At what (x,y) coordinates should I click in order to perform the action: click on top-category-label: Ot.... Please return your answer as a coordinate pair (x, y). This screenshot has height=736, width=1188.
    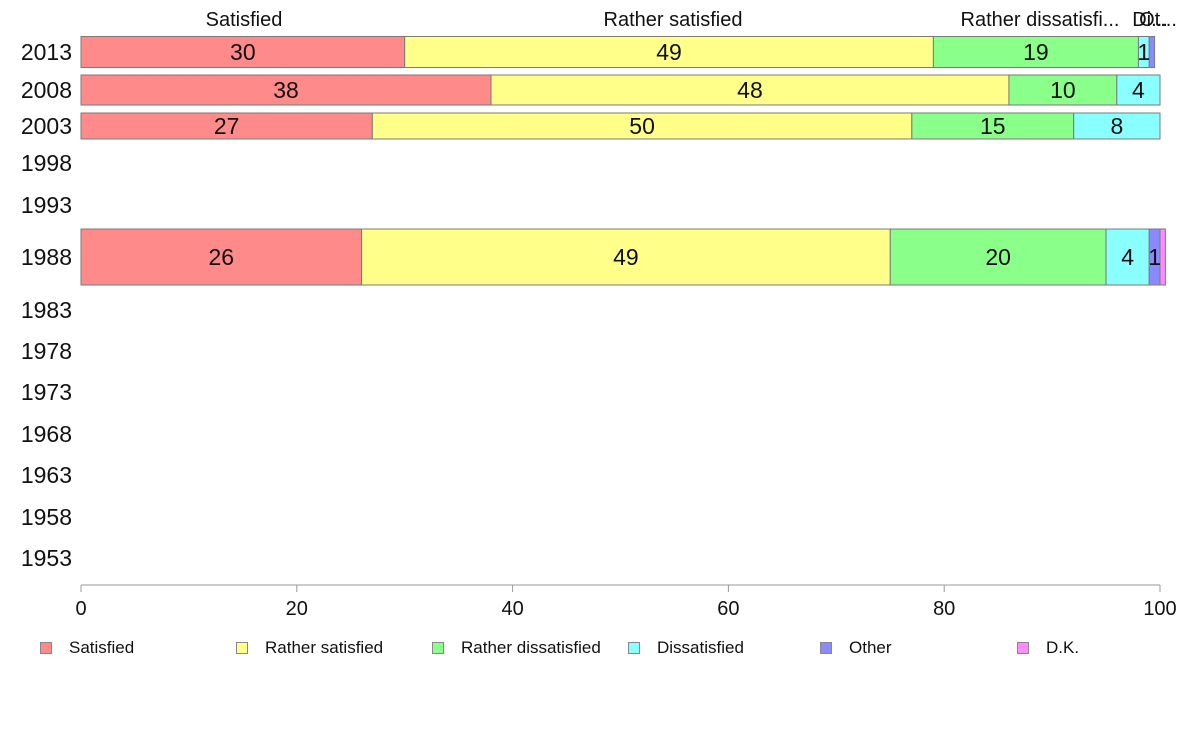
    Looking at the image, I should click on (1158, 20).